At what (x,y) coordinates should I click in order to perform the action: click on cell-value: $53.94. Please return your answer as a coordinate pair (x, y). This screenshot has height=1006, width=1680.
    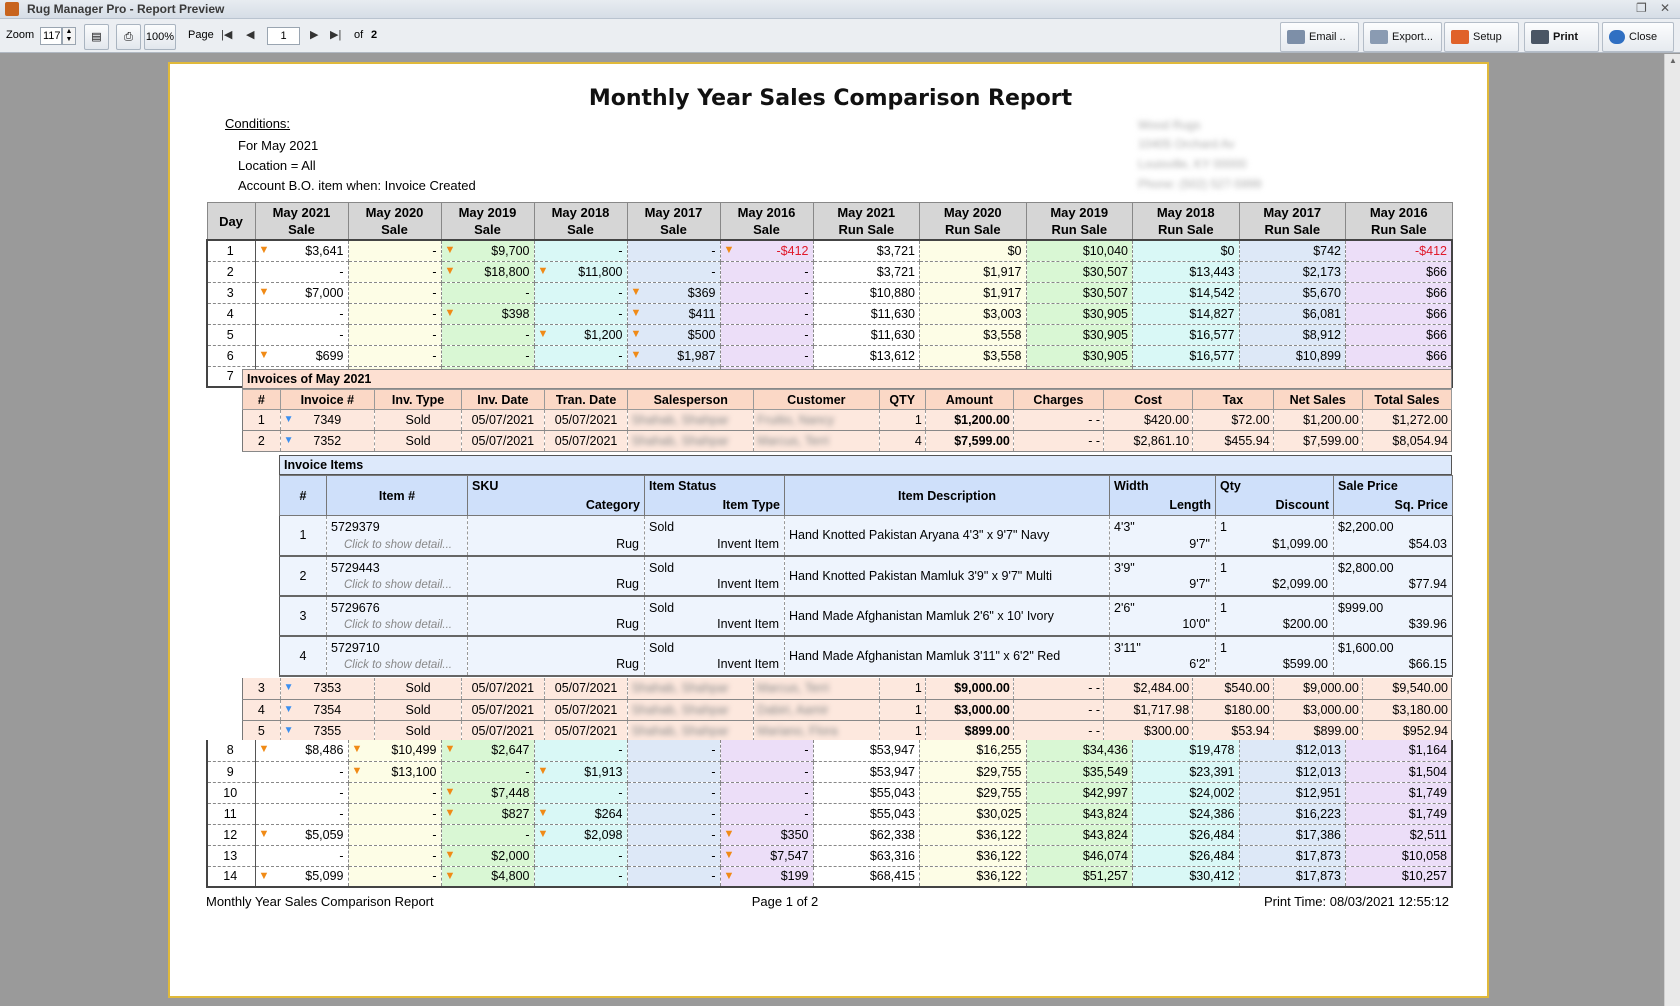
    Looking at the image, I should click on (1250, 730).